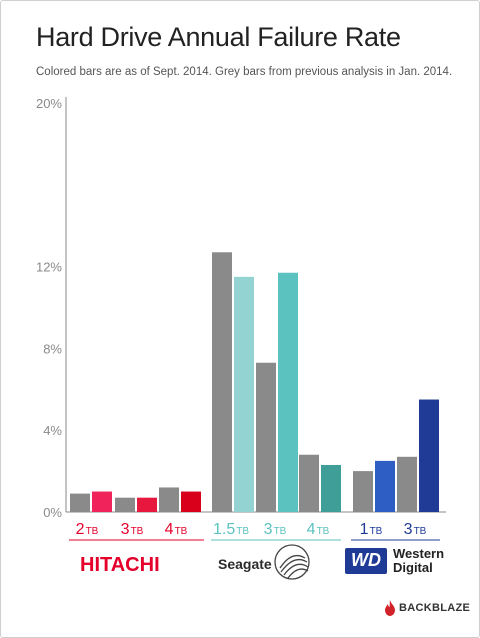 Image resolution: width=480 pixels, height=638 pixels. What do you see at coordinates (49, 103) in the screenshot?
I see `y-tick-label: 20%` at bounding box center [49, 103].